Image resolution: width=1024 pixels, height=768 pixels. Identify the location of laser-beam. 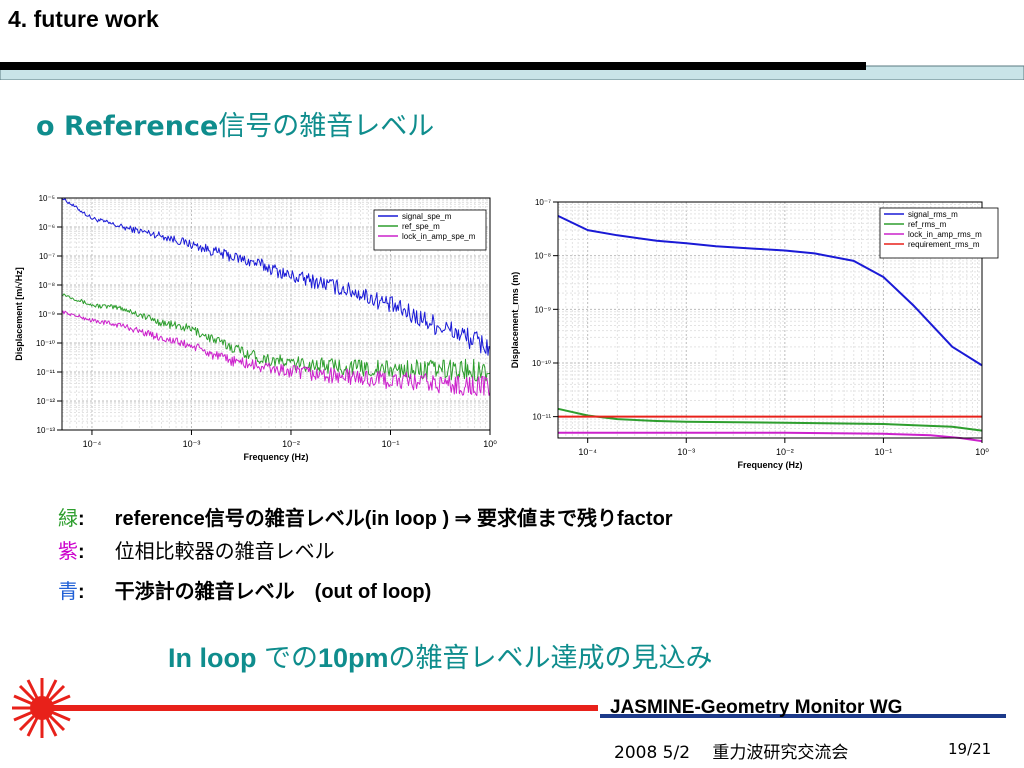
(320, 708).